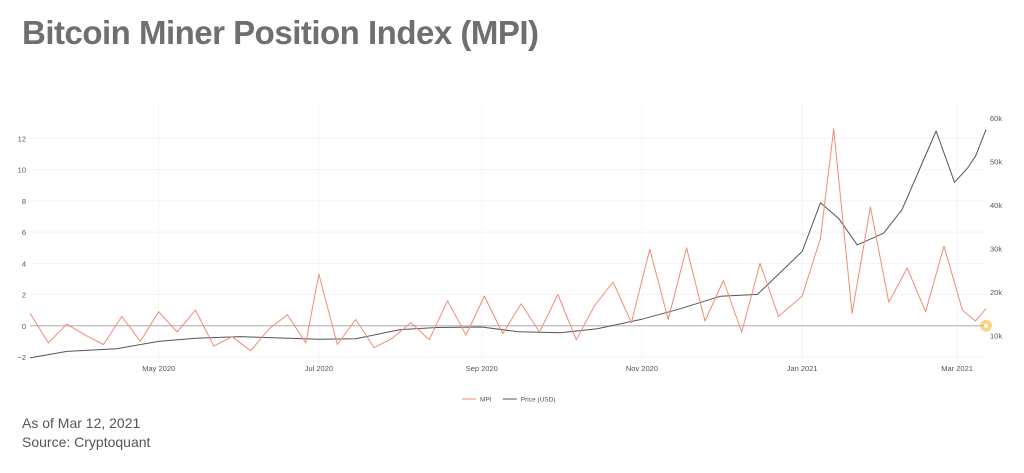 The width and height of the screenshot is (1024, 473). What do you see at coordinates (22, 138) in the screenshot?
I see `y-left-tick-label: 12` at bounding box center [22, 138].